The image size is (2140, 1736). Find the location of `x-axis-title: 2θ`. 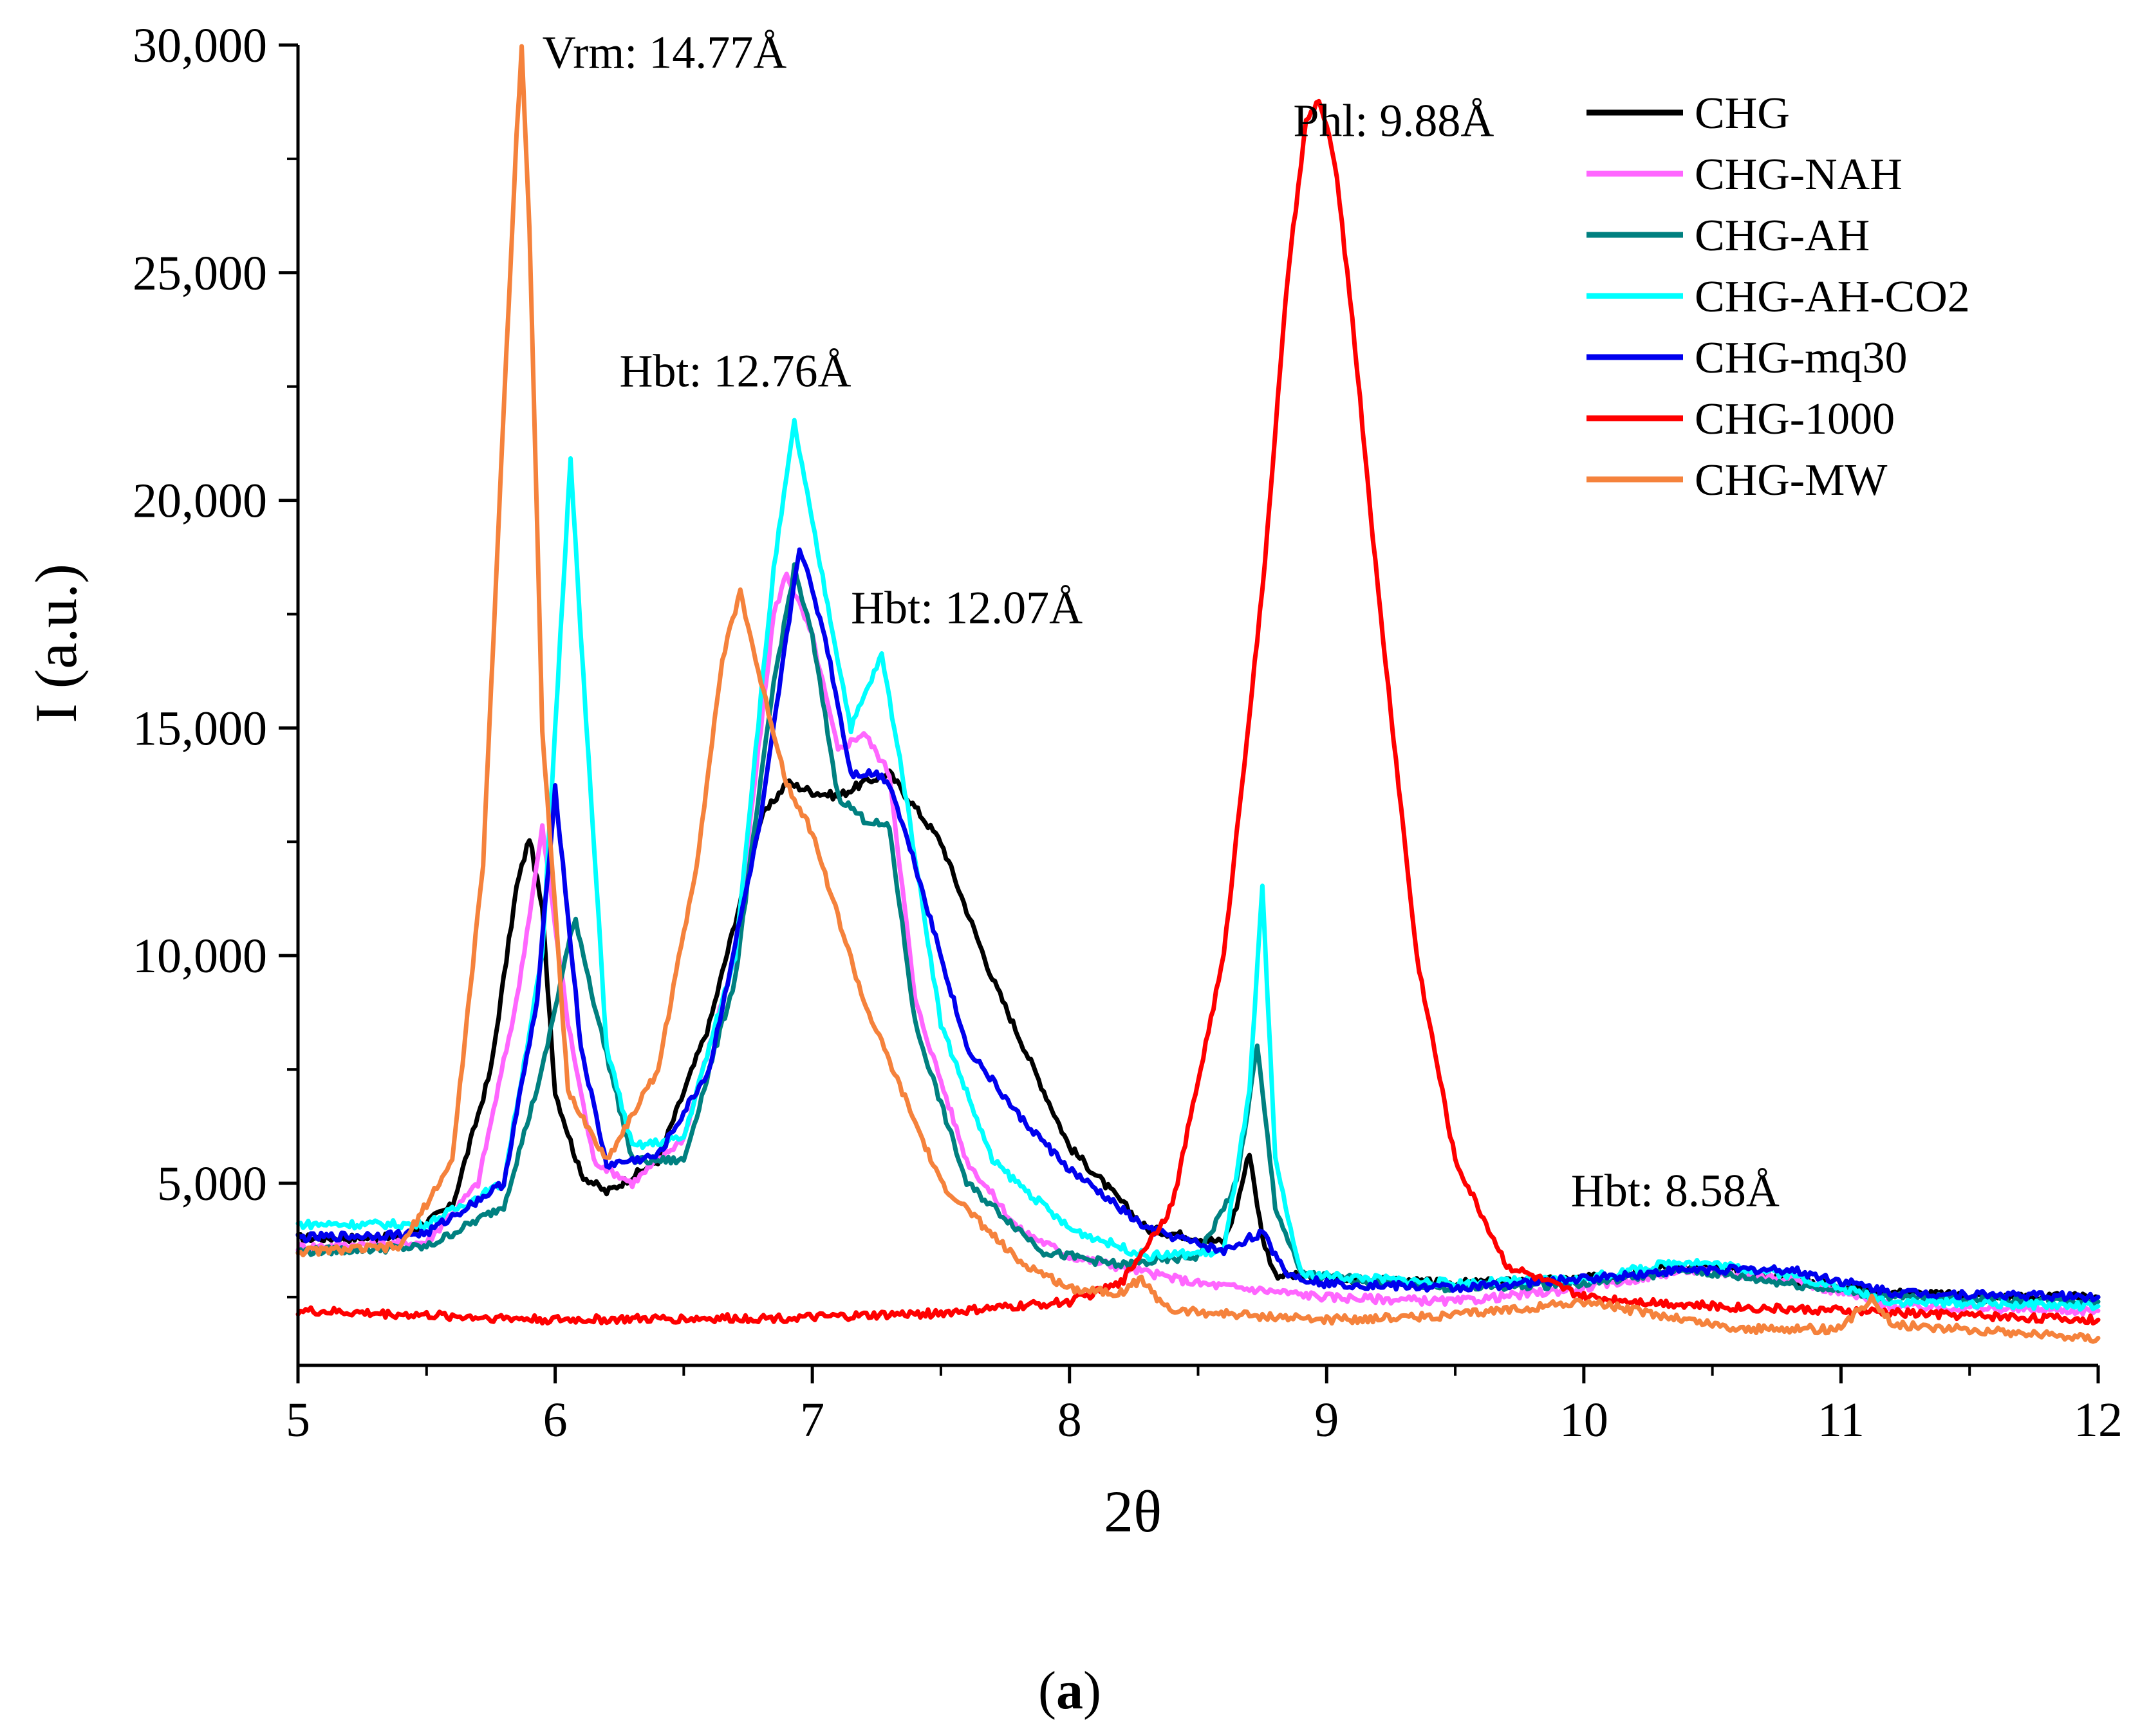

x-axis-title: 2θ is located at coordinates (1133, 1511).